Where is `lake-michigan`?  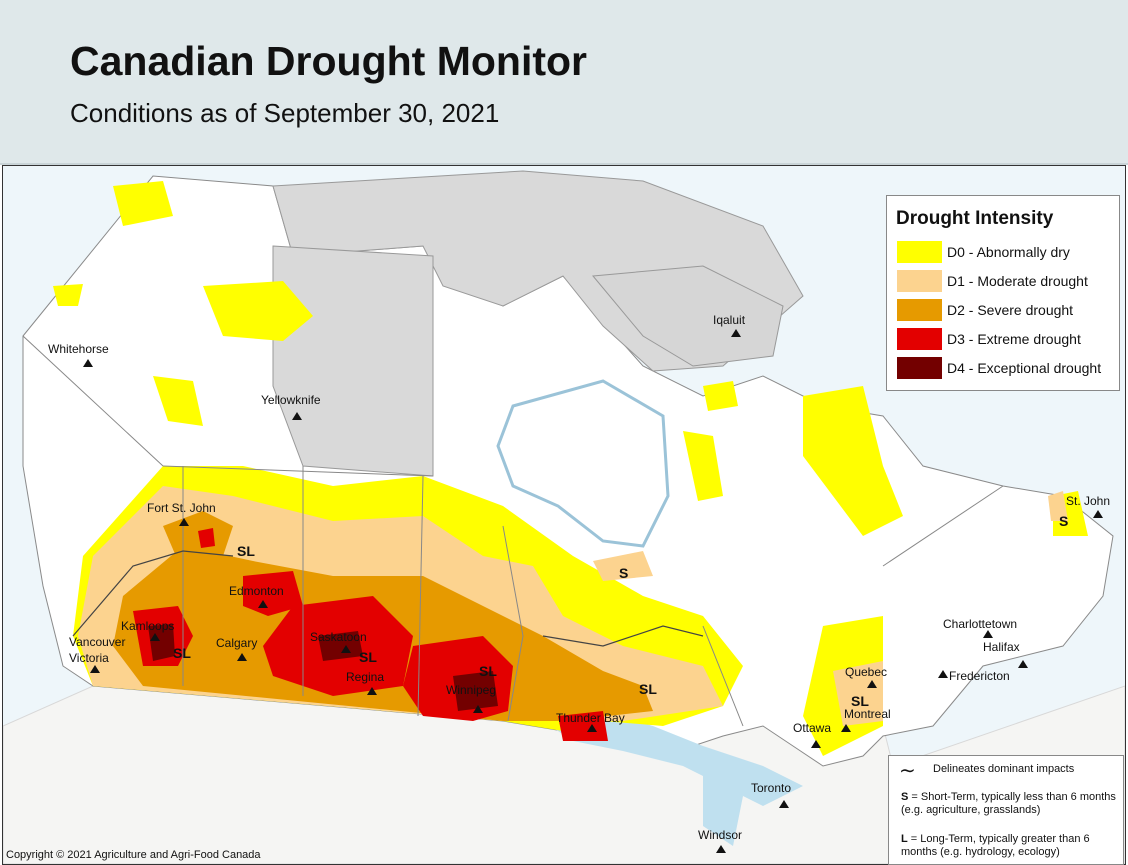 lake-michigan is located at coordinates (723, 806).